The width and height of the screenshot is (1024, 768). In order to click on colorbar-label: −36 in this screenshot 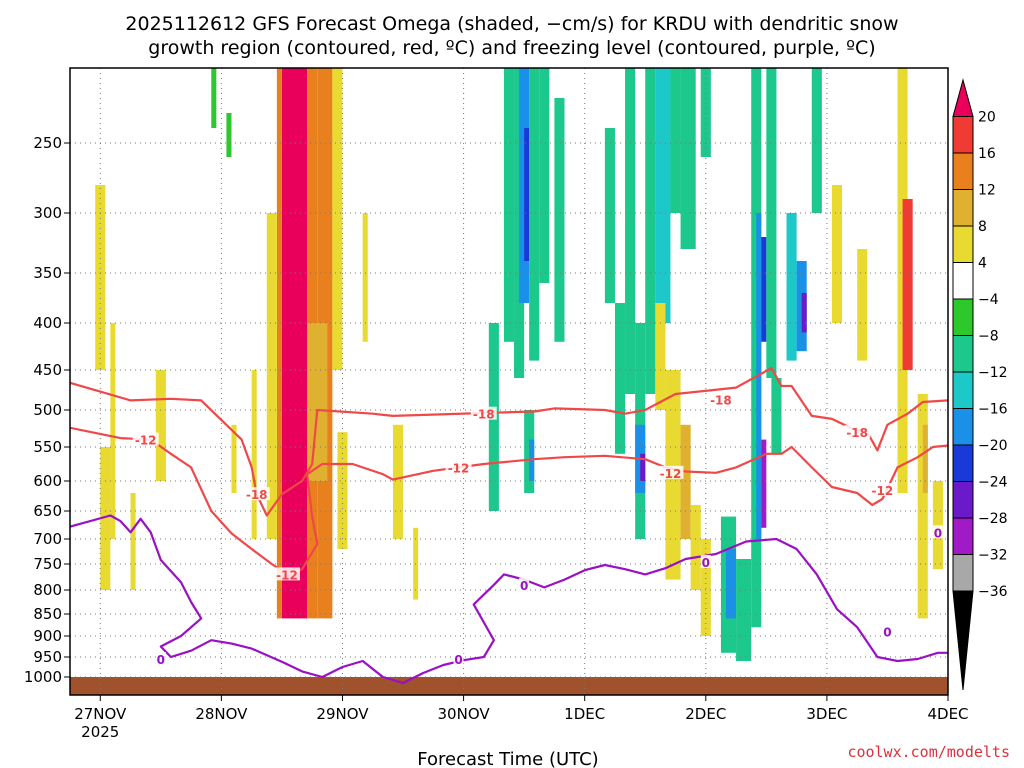, I will do `click(993, 592)`.